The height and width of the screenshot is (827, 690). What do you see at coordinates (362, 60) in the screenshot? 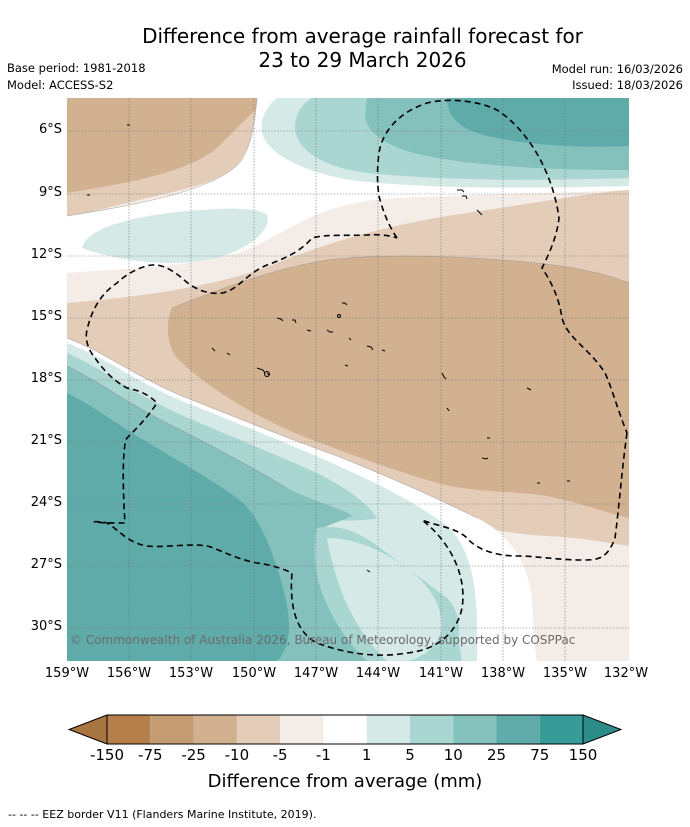
I see `title-line-2: 23 to 29 March 2026` at bounding box center [362, 60].